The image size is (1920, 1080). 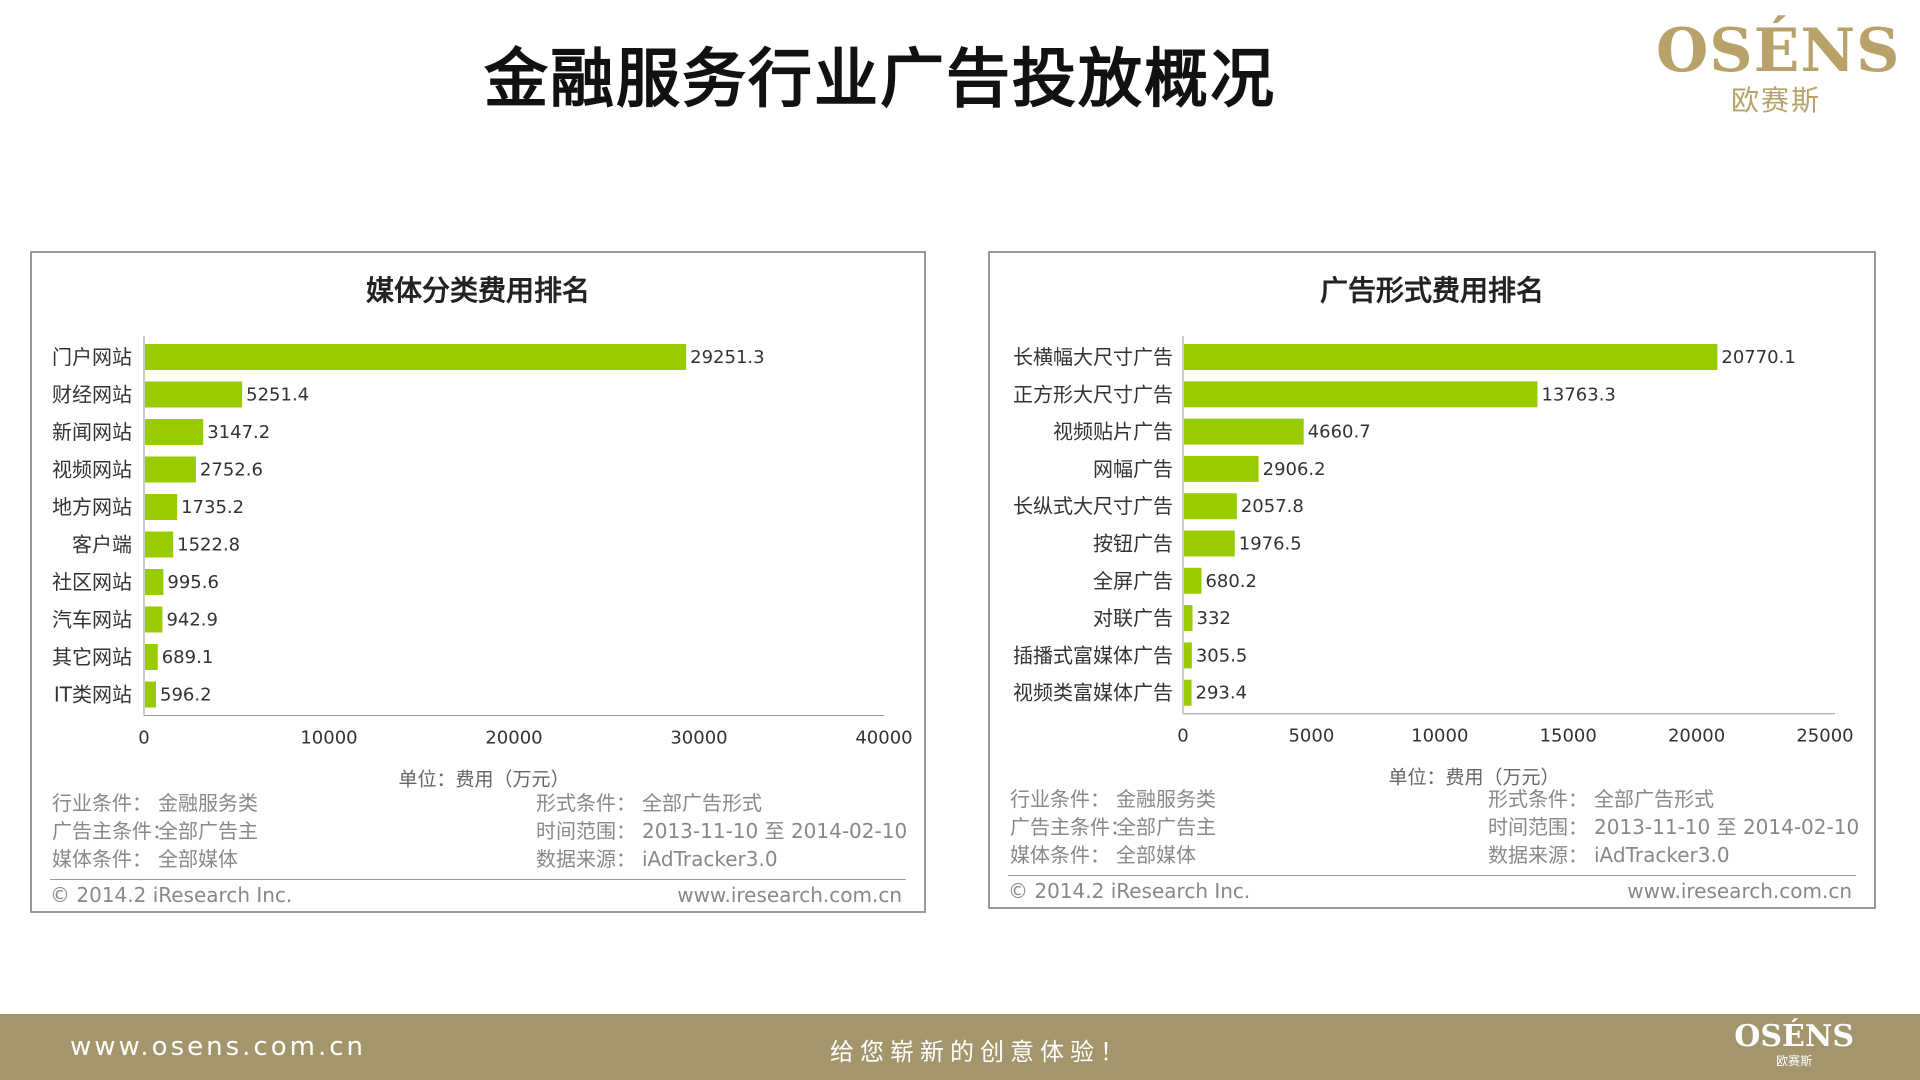 I want to click on category-label: 汽车网站, so click(x=92, y=620).